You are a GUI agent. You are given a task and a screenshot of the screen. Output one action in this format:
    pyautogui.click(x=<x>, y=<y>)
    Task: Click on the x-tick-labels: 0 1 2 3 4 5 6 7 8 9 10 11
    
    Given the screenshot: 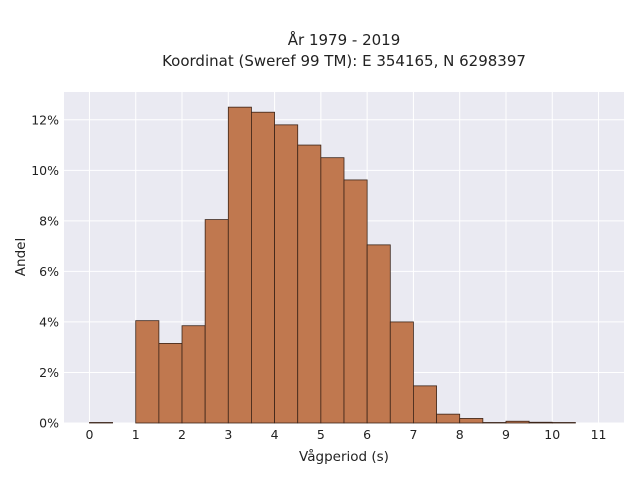 What is the action you would take?
    pyautogui.click(x=345, y=434)
    